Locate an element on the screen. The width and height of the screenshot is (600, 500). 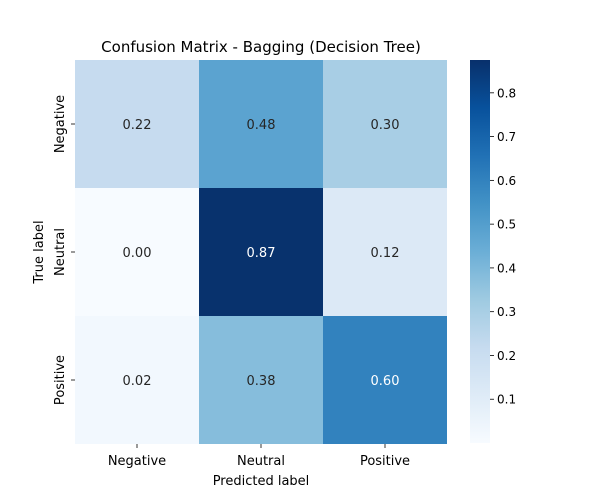
colorbar-tick-label: 0.5 is located at coordinates (506, 225).